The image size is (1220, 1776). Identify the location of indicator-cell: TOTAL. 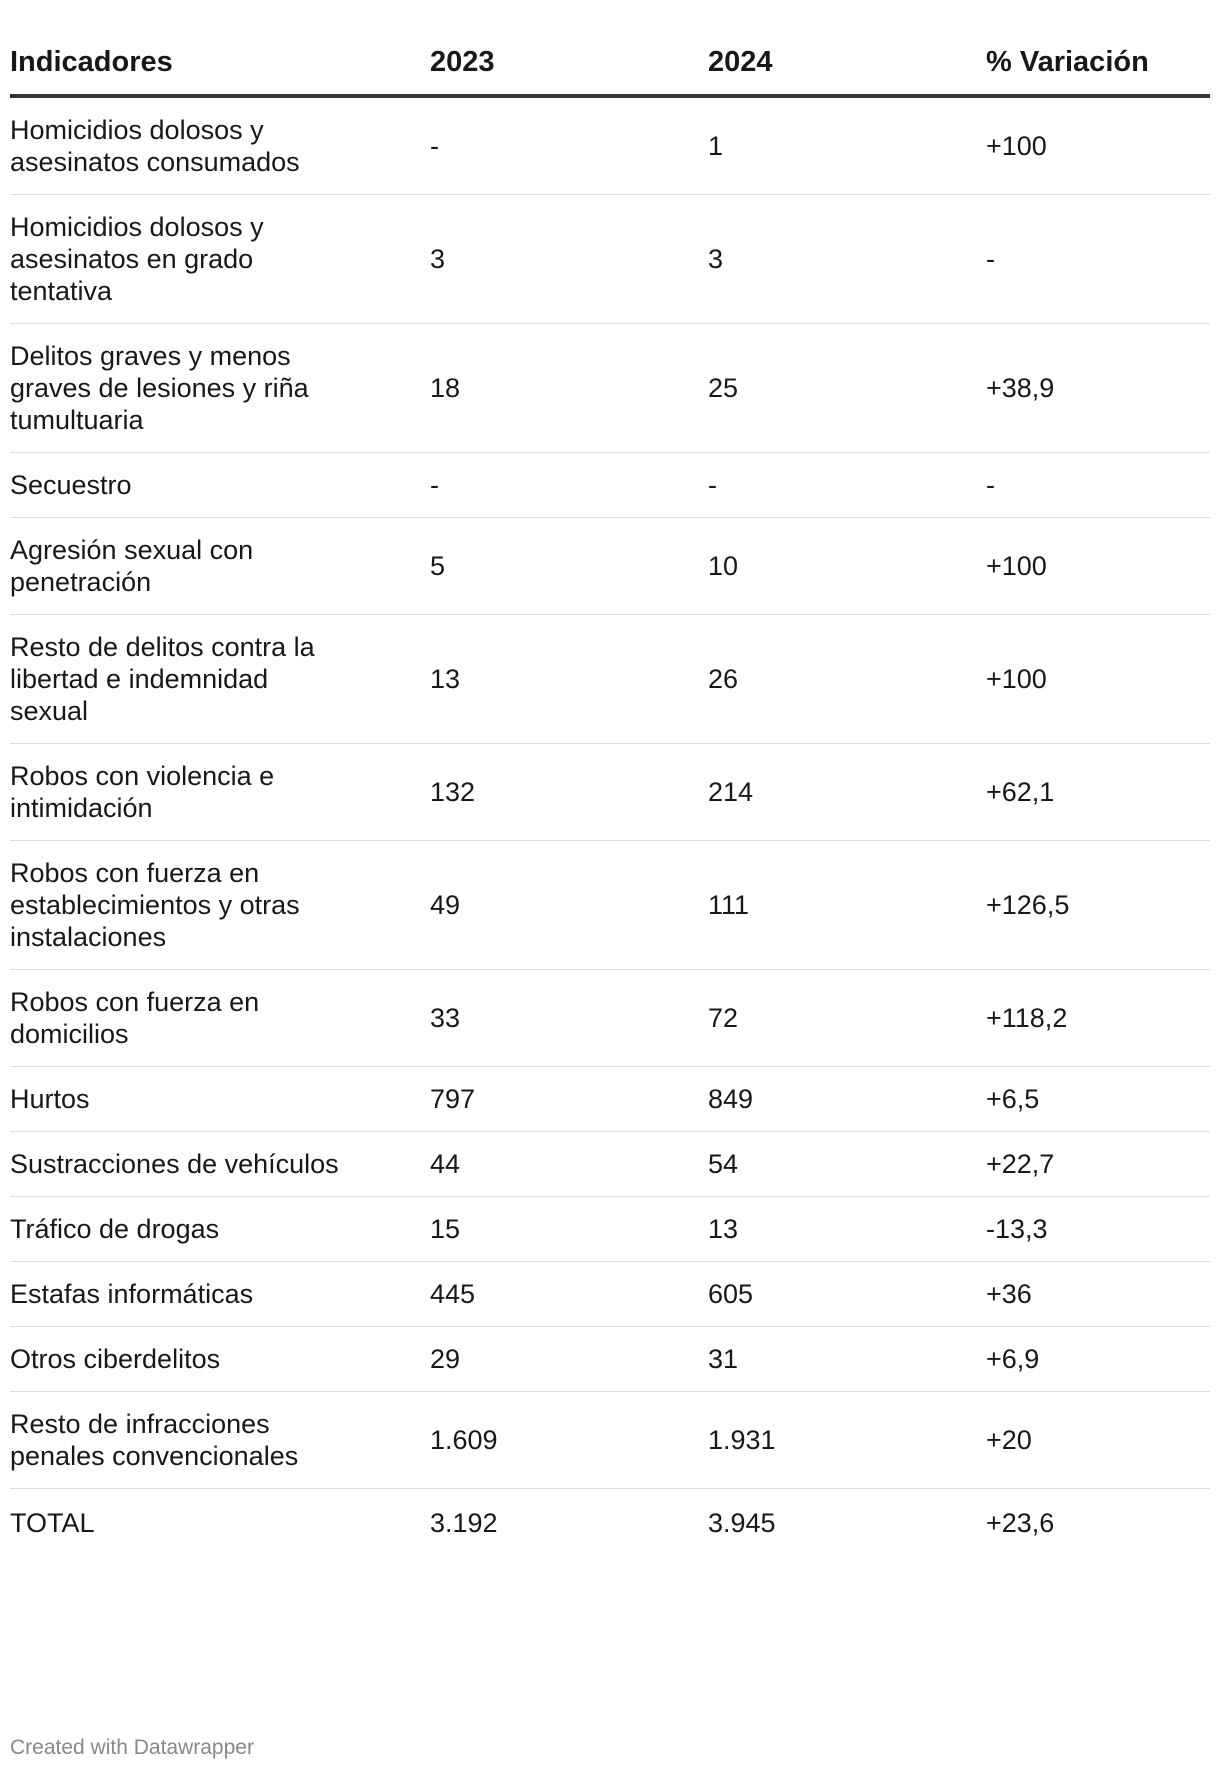
(52, 1523).